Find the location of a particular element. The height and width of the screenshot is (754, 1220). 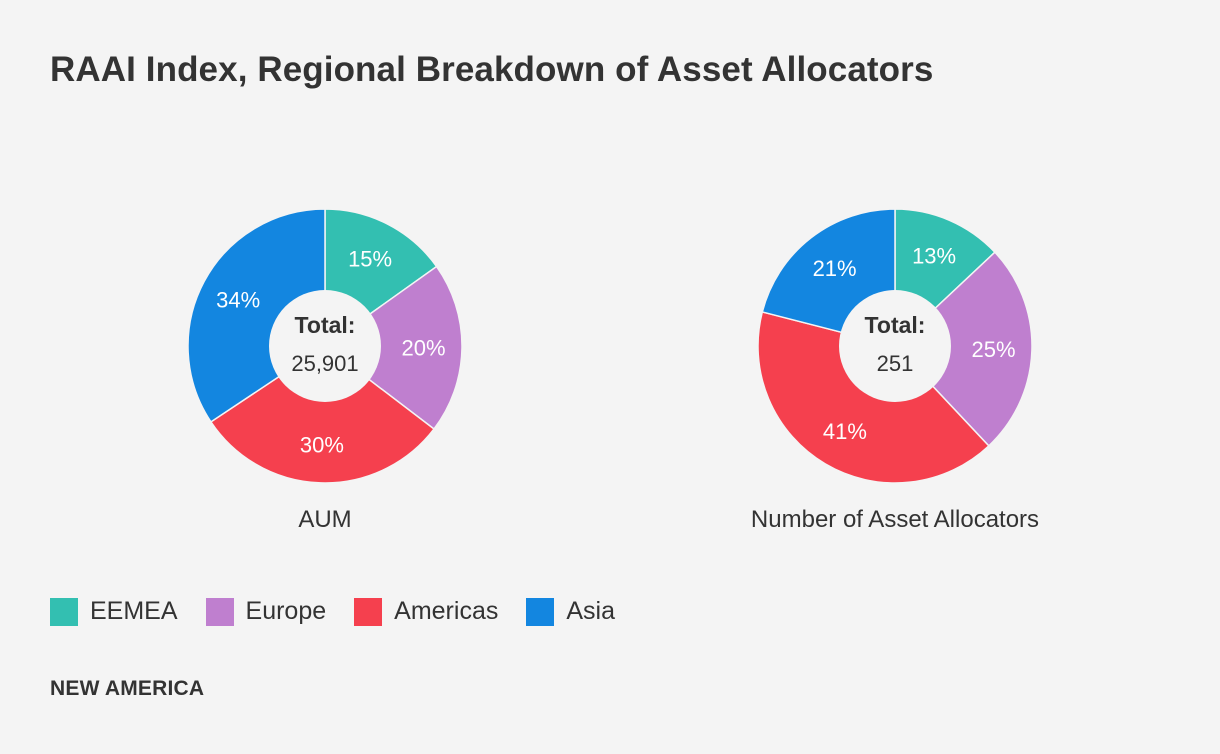

slice-label-asia: 34% is located at coordinates (238, 300).